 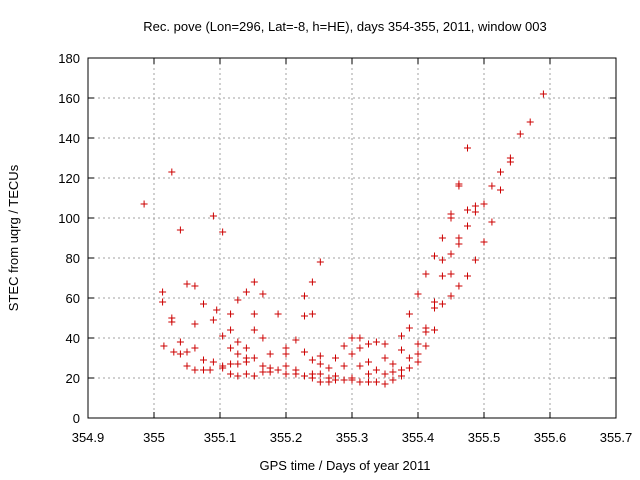 What do you see at coordinates (13, 237) in the screenshot?
I see `y-axis-label: STEC from uqrg / TECUs` at bounding box center [13, 237].